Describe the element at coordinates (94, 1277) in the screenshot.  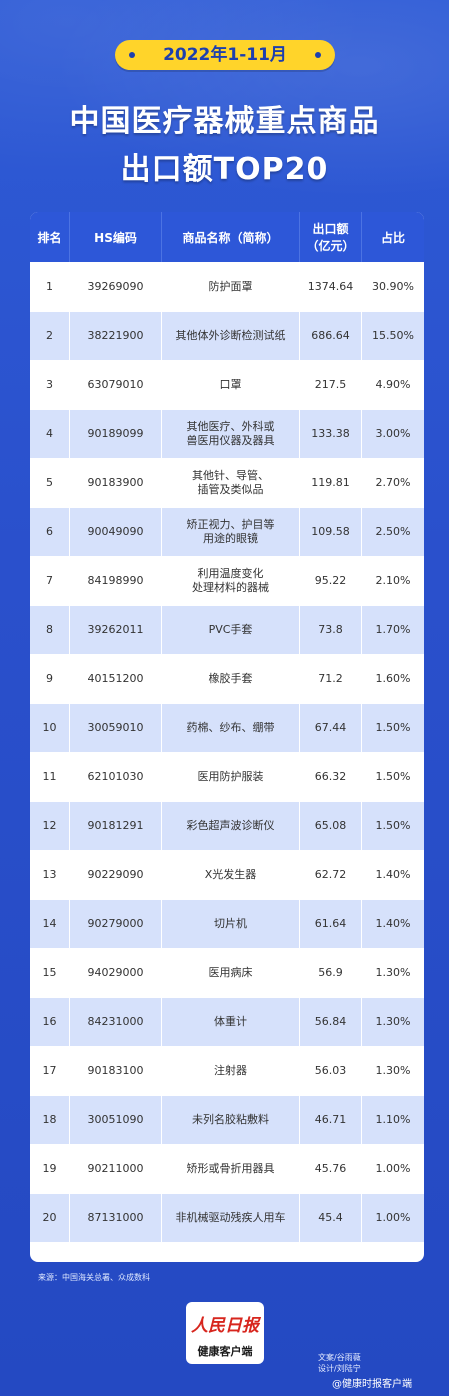
I see `source-note: 来源：中国海关总署、众成数科` at that location.